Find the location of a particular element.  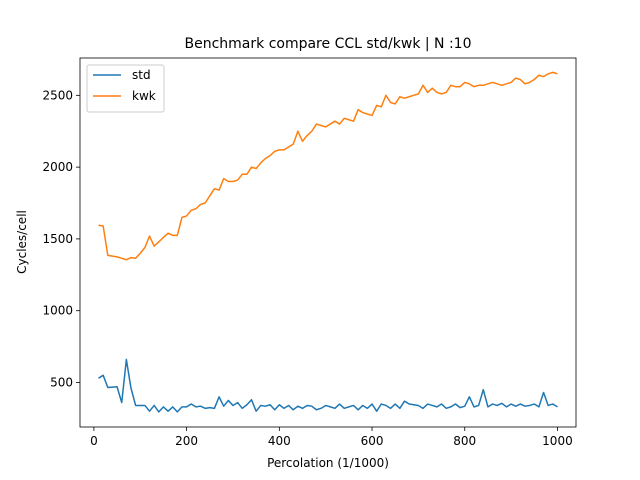

legend-box is located at coordinates (125, 88).